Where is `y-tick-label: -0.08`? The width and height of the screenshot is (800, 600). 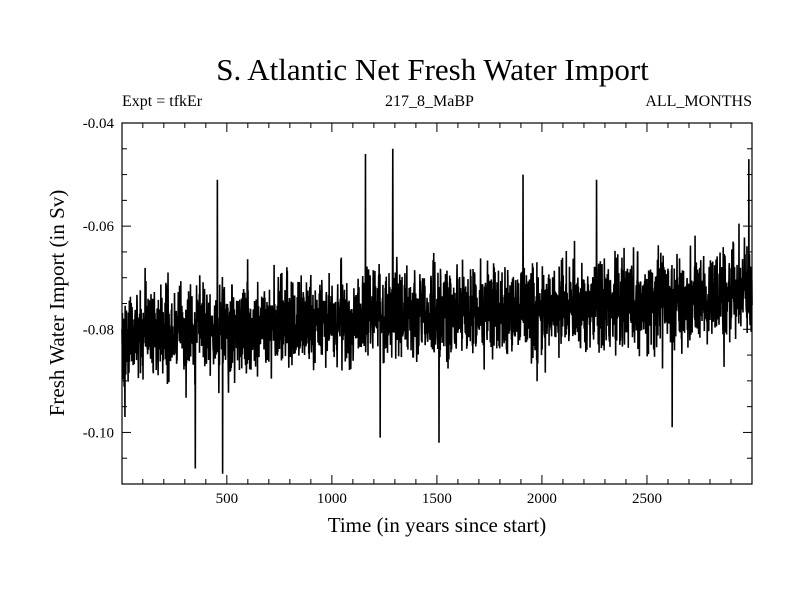 y-tick-label: -0.08 is located at coordinates (98, 330).